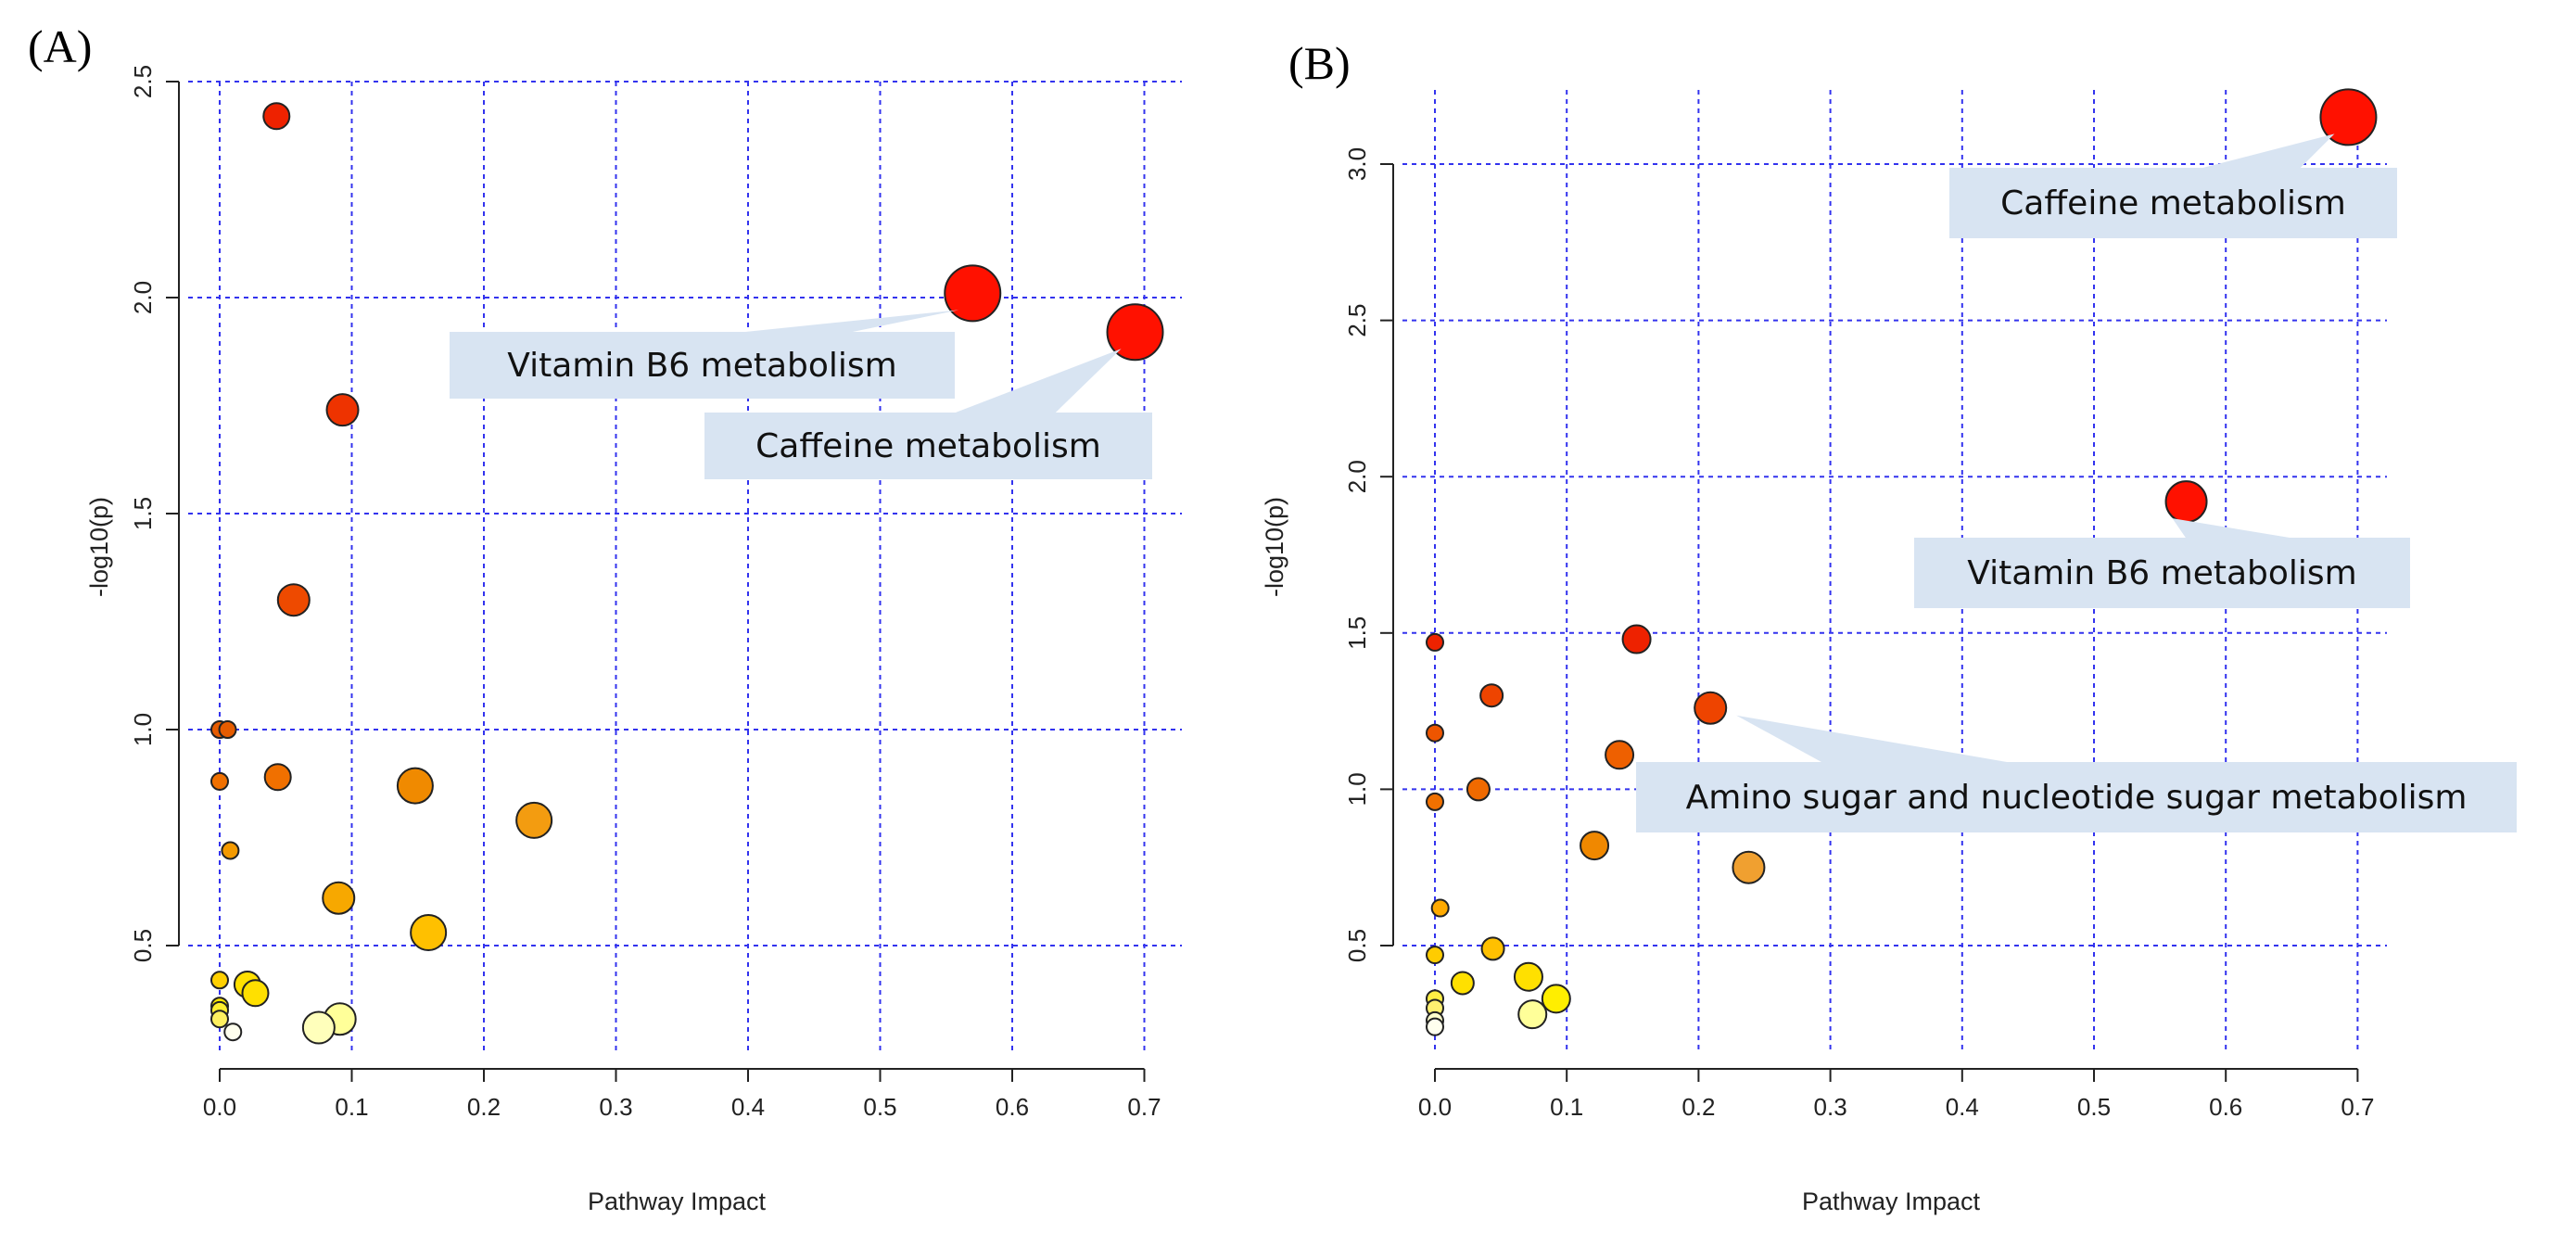 This screenshot has width=2576, height=1245. What do you see at coordinates (1319, 63) in the screenshot?
I see `panel-label-b: (B)` at bounding box center [1319, 63].